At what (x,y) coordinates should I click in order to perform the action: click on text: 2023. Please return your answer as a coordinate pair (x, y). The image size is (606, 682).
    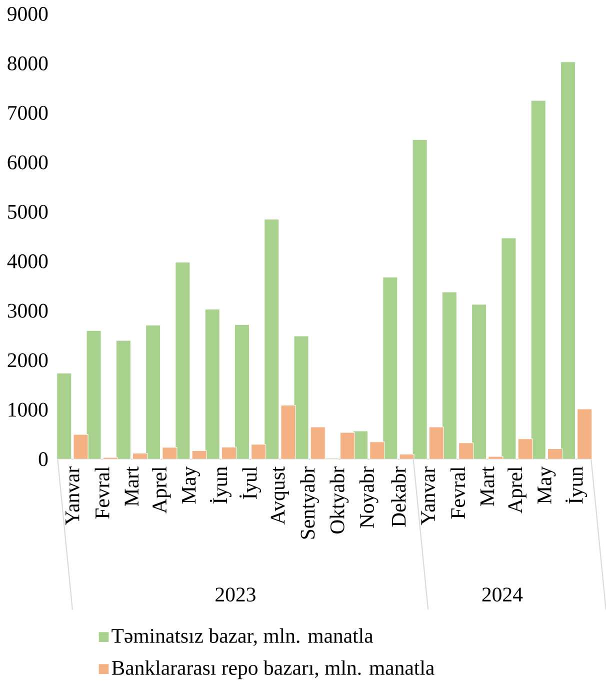
    Looking at the image, I should click on (235, 595).